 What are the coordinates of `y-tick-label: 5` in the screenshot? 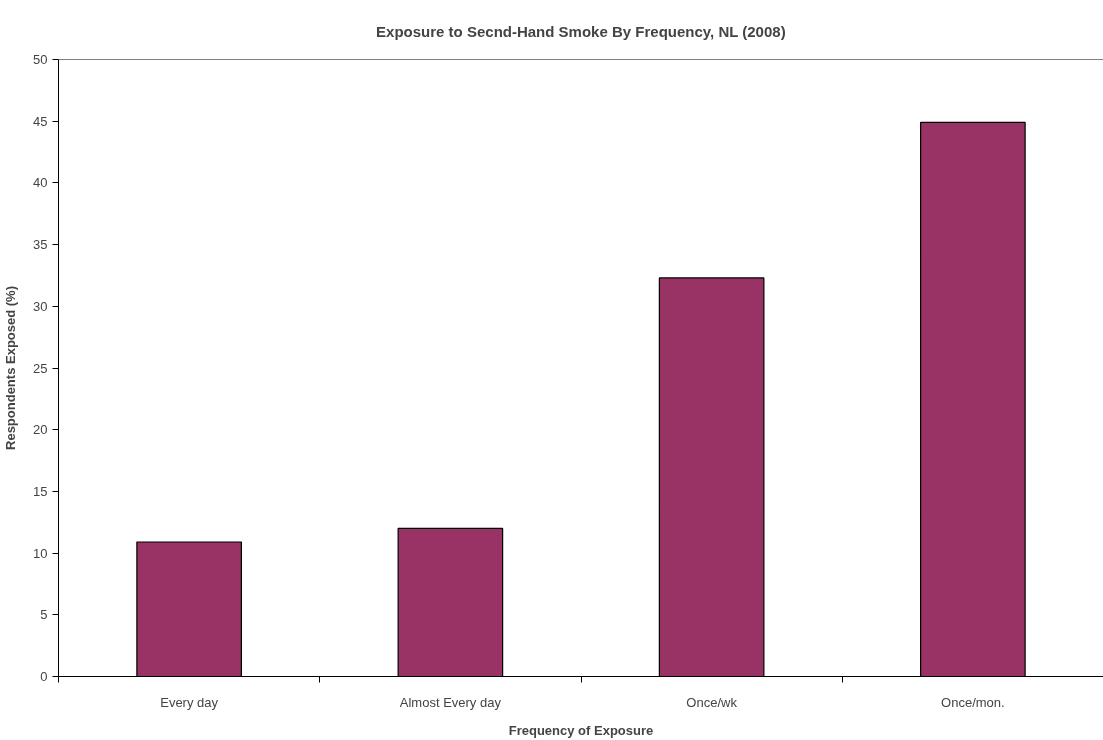 It's located at (44, 615).